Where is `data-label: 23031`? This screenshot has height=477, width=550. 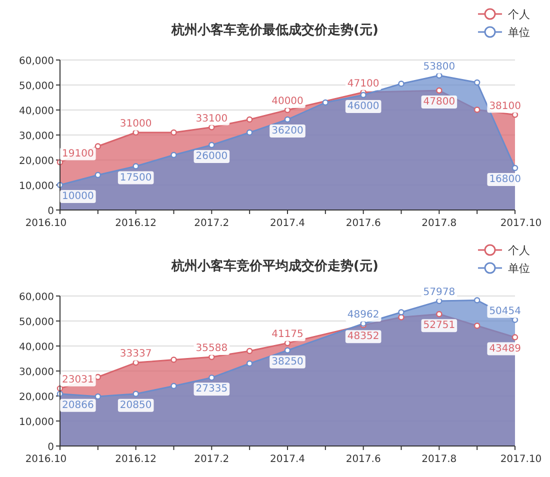
data-label: 23031 is located at coordinates (78, 380).